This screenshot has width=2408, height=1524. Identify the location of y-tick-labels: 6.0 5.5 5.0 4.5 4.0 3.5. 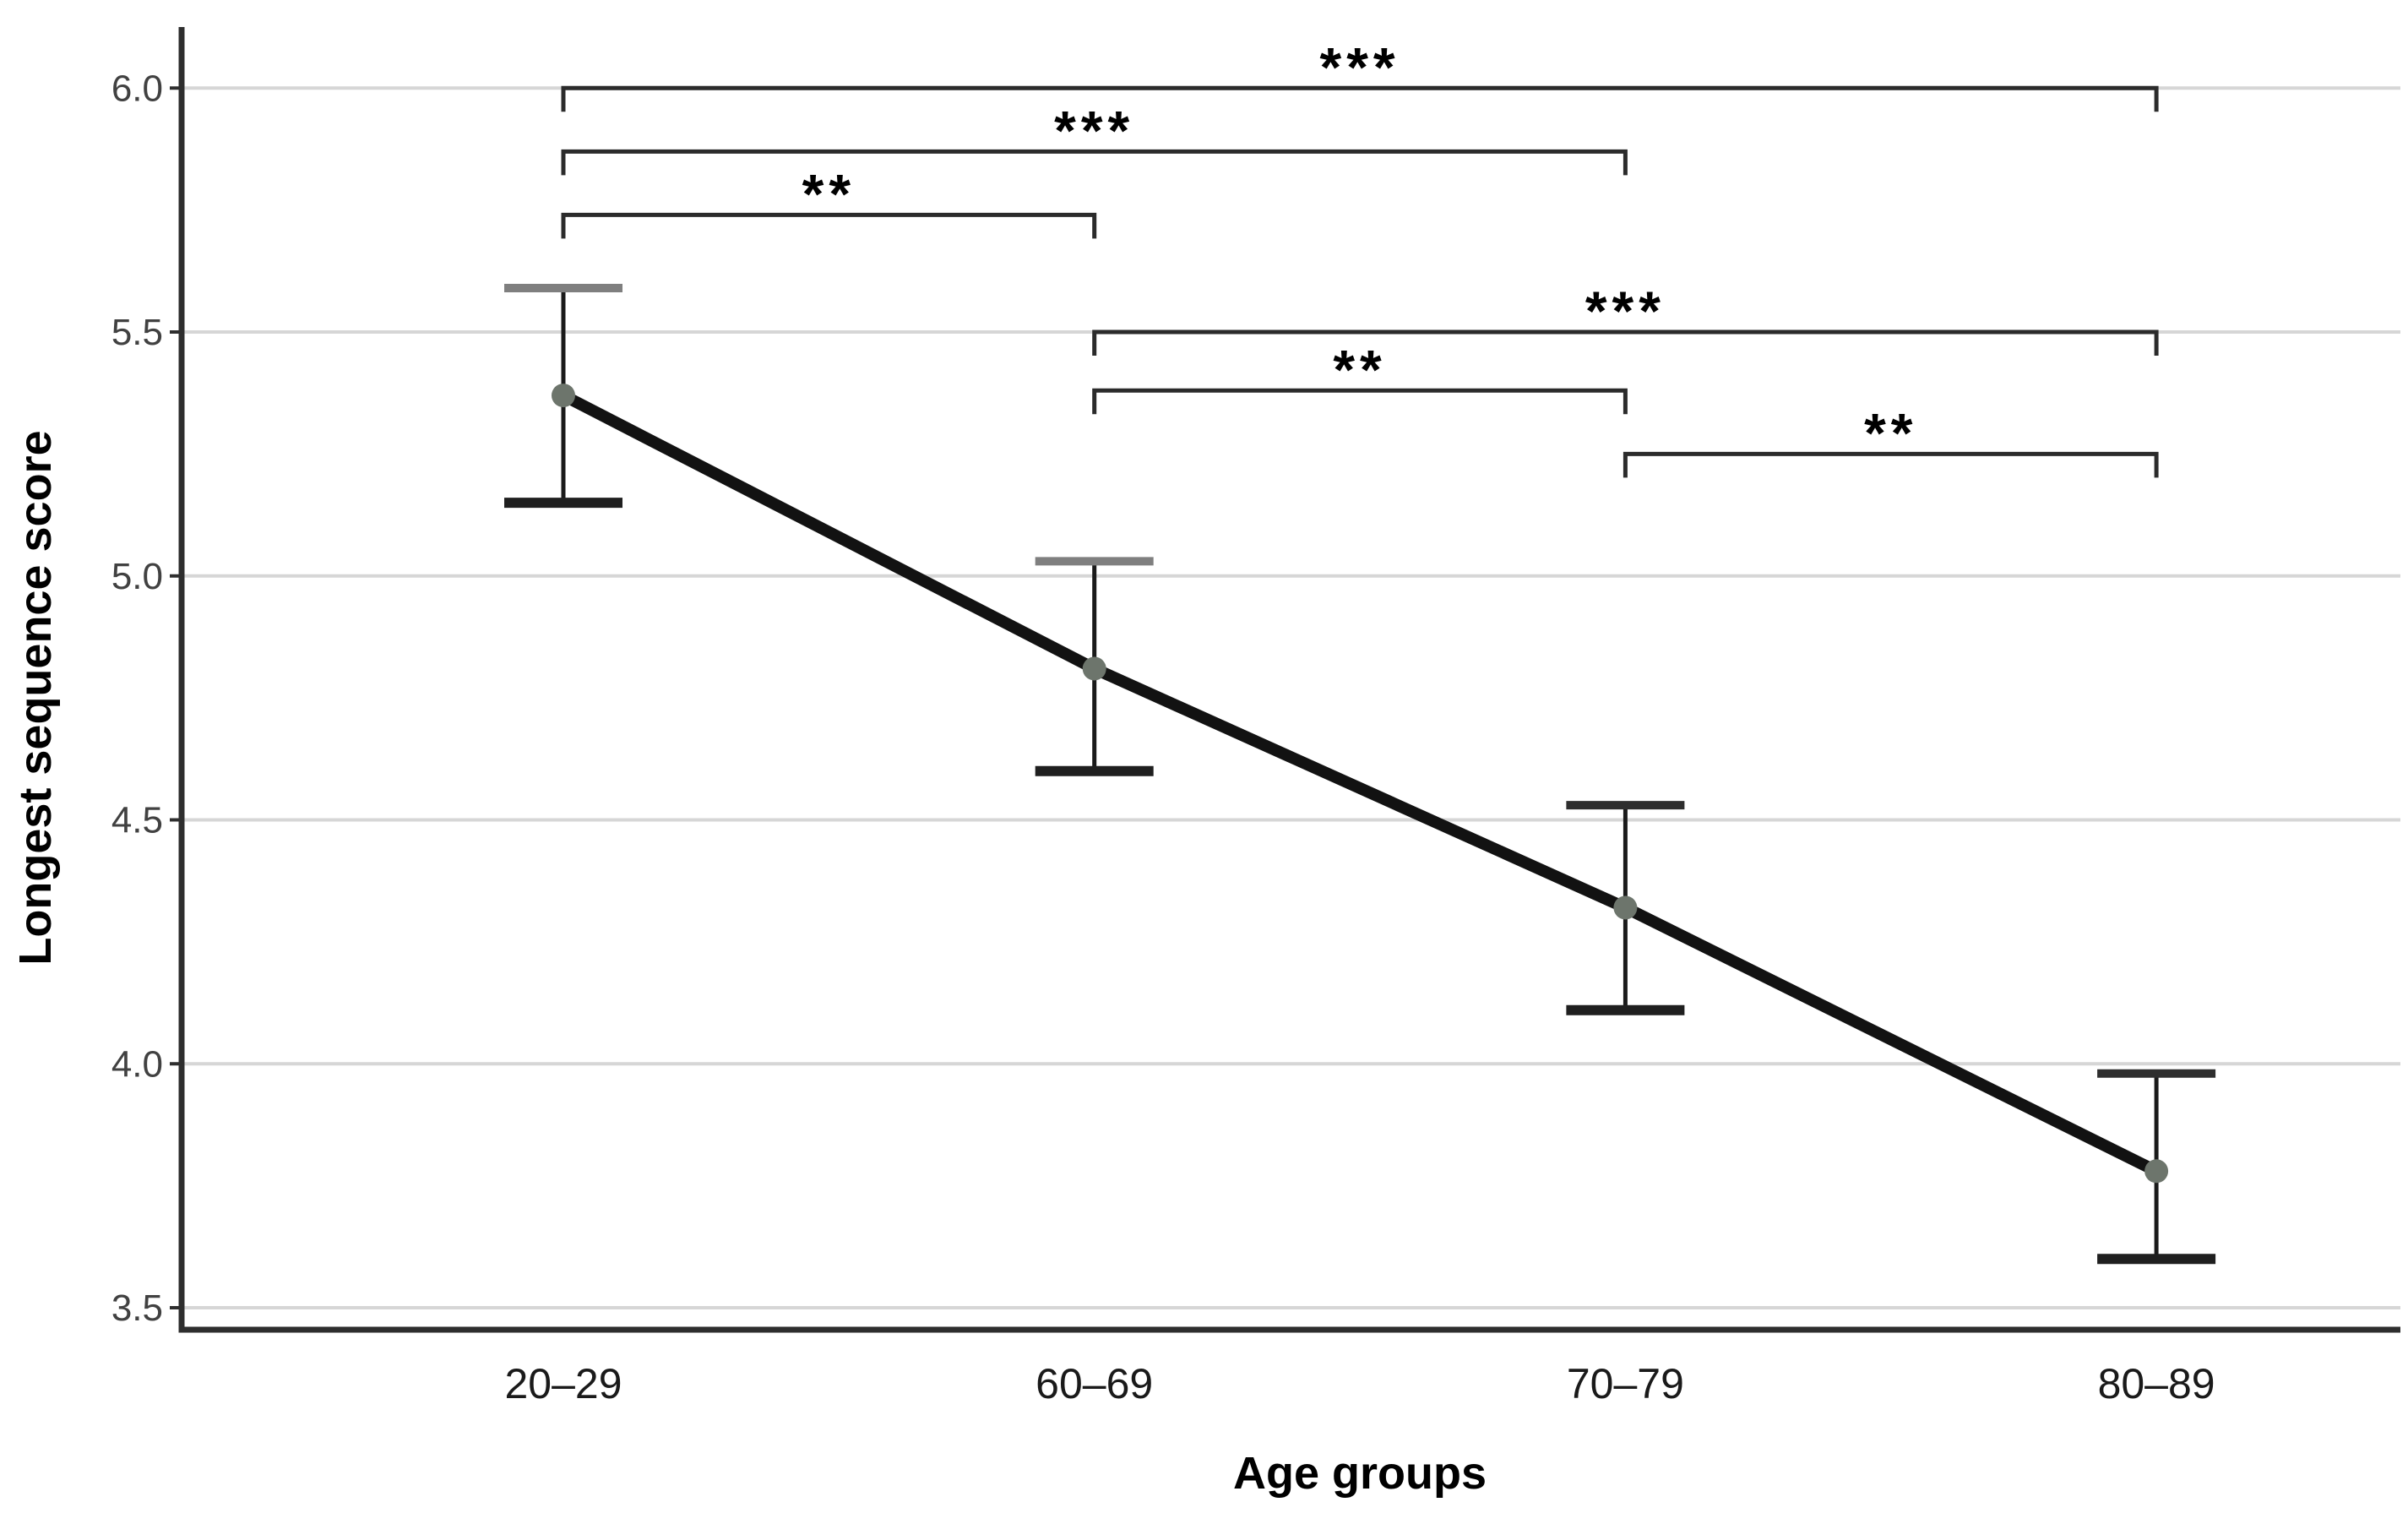
(137, 698).